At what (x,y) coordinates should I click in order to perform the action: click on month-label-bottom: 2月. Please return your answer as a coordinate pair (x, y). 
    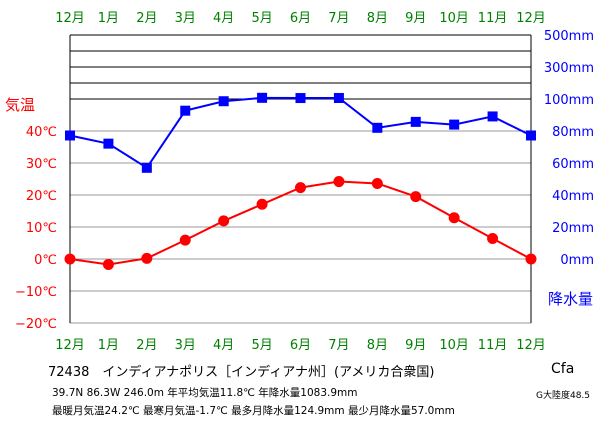
    Looking at the image, I should click on (146, 345).